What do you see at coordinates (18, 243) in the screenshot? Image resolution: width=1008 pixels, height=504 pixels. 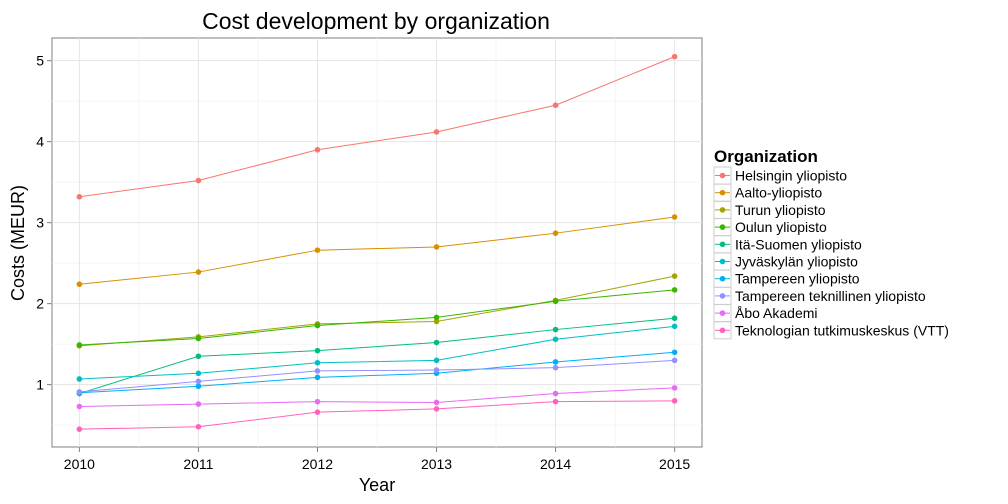 I see `y-axis-label: Costs (MEUR)` at bounding box center [18, 243].